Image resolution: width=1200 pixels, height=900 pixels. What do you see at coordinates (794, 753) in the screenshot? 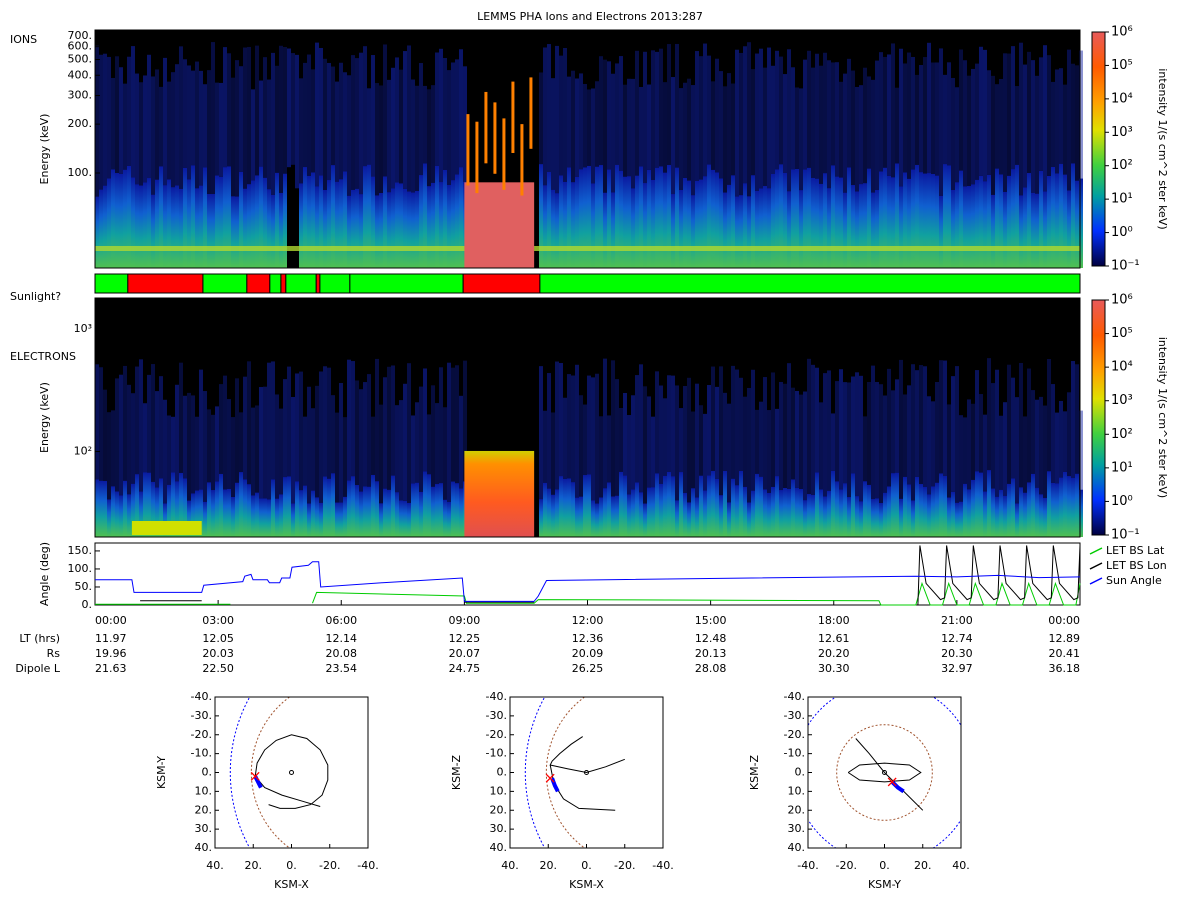
I see `y-tick-label: -10.` at bounding box center [794, 753].